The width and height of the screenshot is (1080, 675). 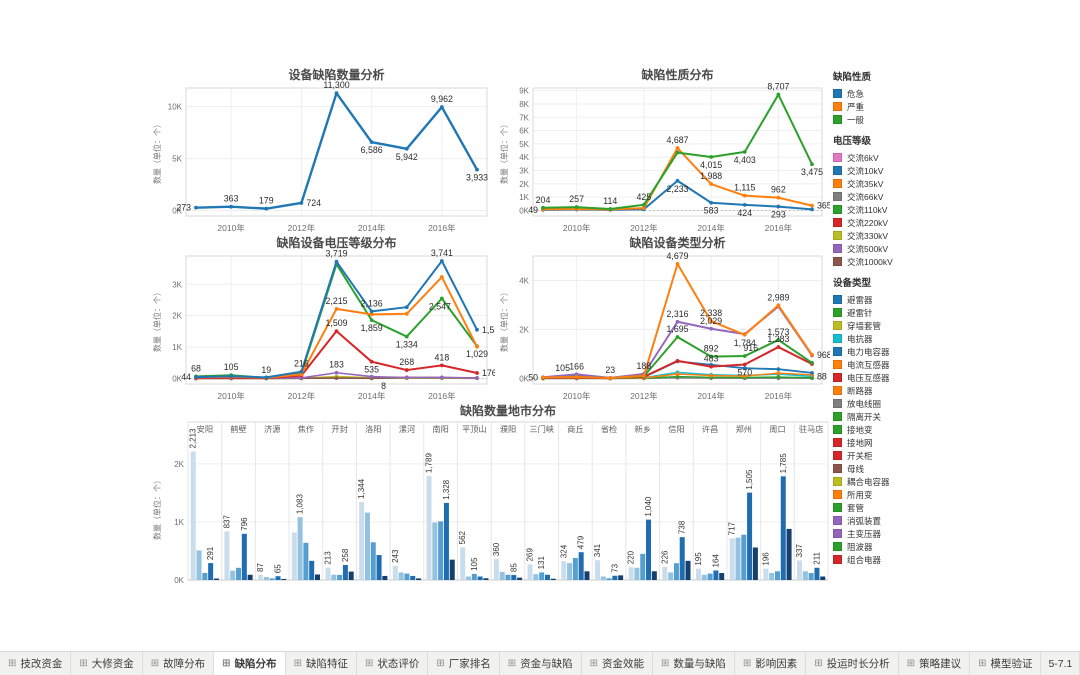 I want to click on tab-缺陷特征: ⊞ 缺陷特征, so click(x=321, y=663).